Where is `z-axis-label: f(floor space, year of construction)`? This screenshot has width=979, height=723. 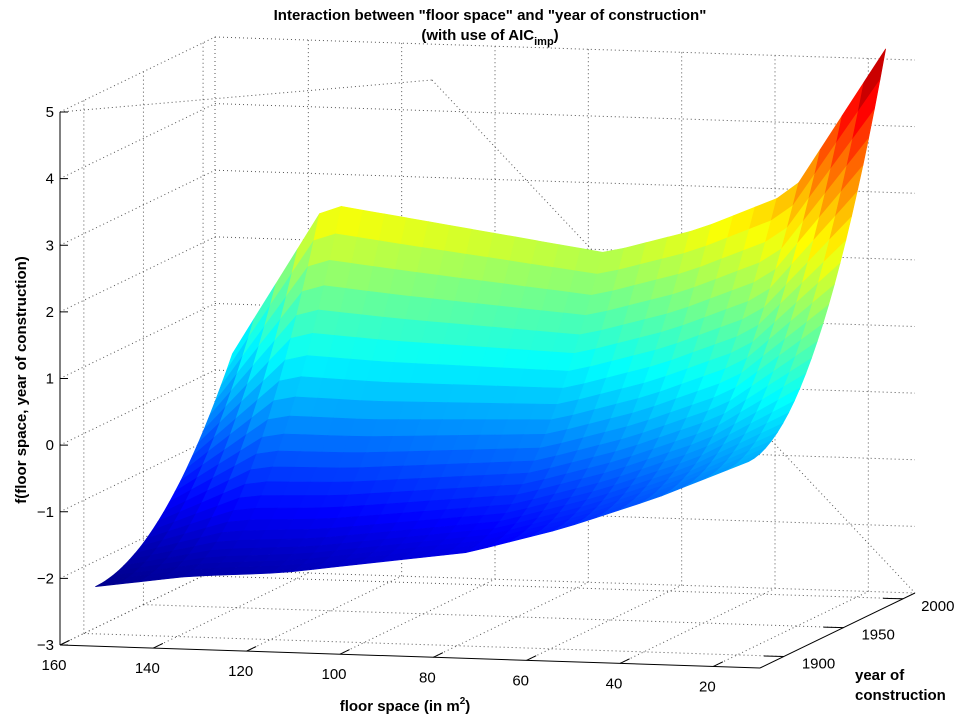
z-axis-label: f(floor space, year of construction) is located at coordinates (21, 380).